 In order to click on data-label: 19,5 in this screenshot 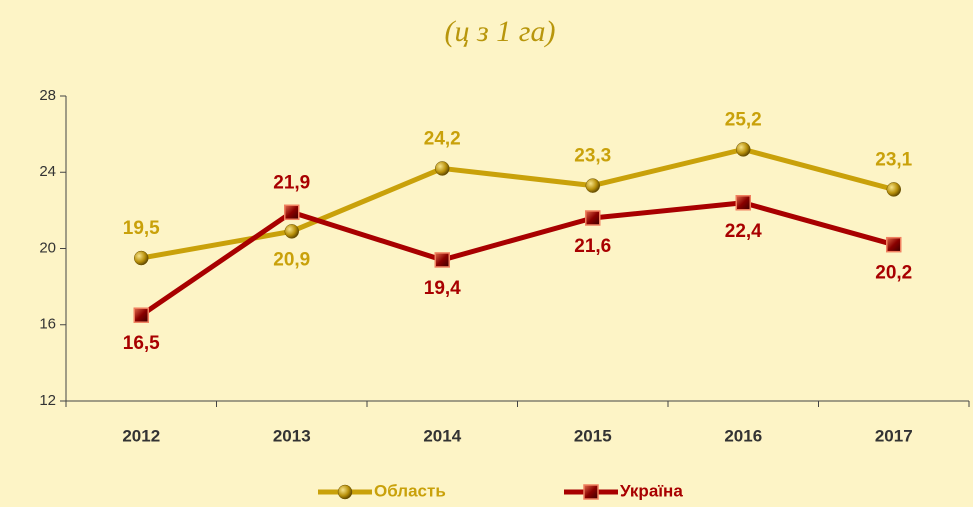, I will do `click(141, 228)`.